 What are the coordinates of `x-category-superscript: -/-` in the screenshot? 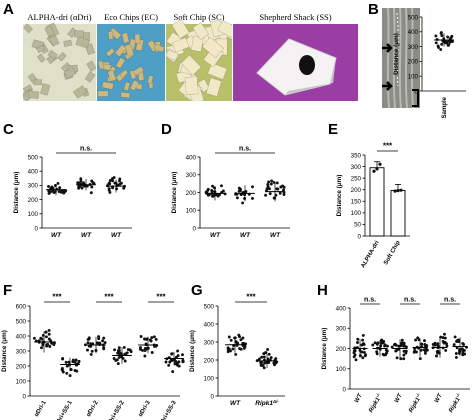 It's located at (377, 394).